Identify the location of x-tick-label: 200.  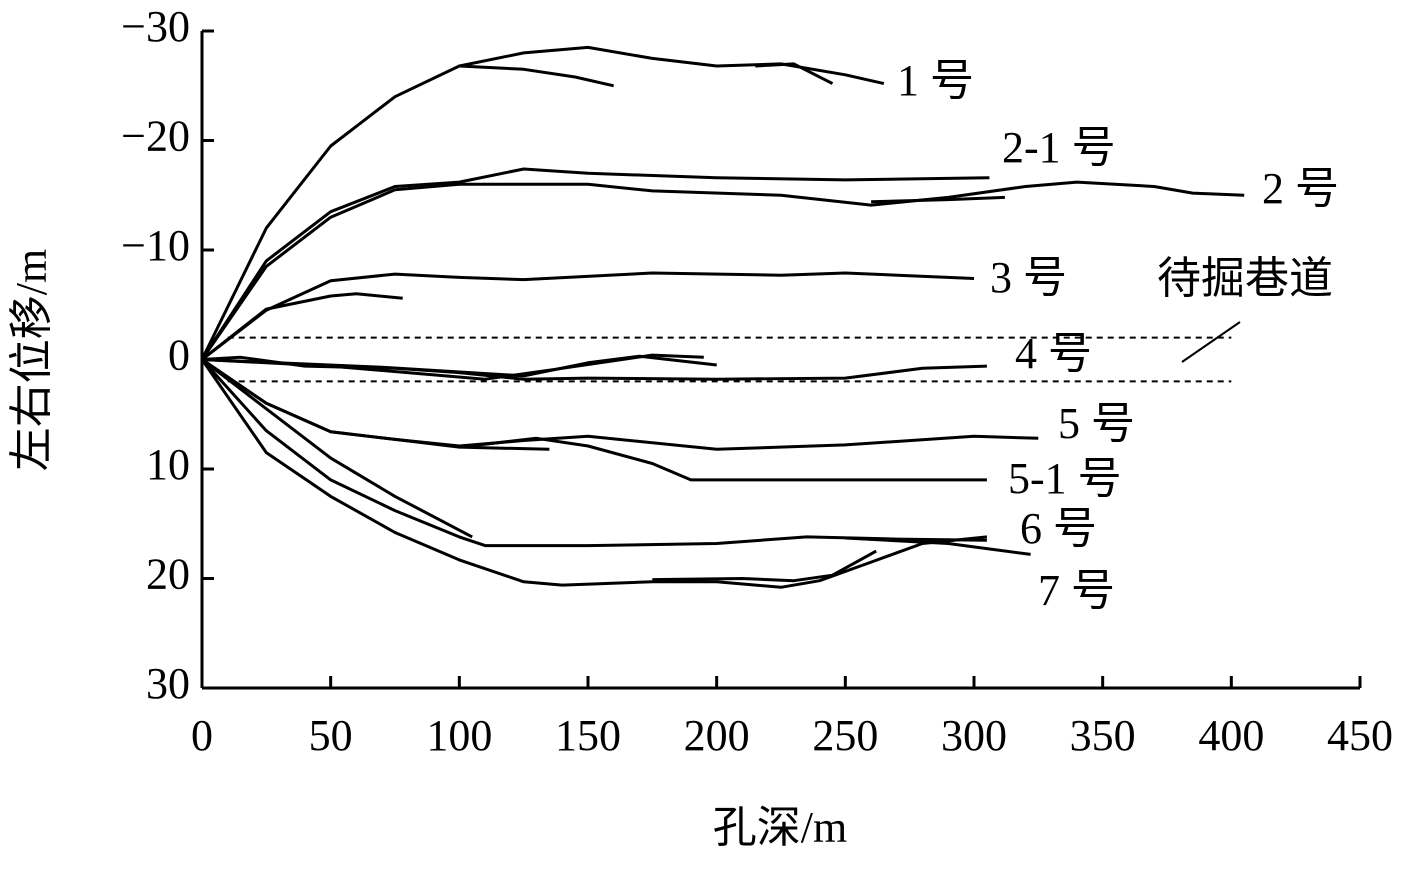
(717, 735).